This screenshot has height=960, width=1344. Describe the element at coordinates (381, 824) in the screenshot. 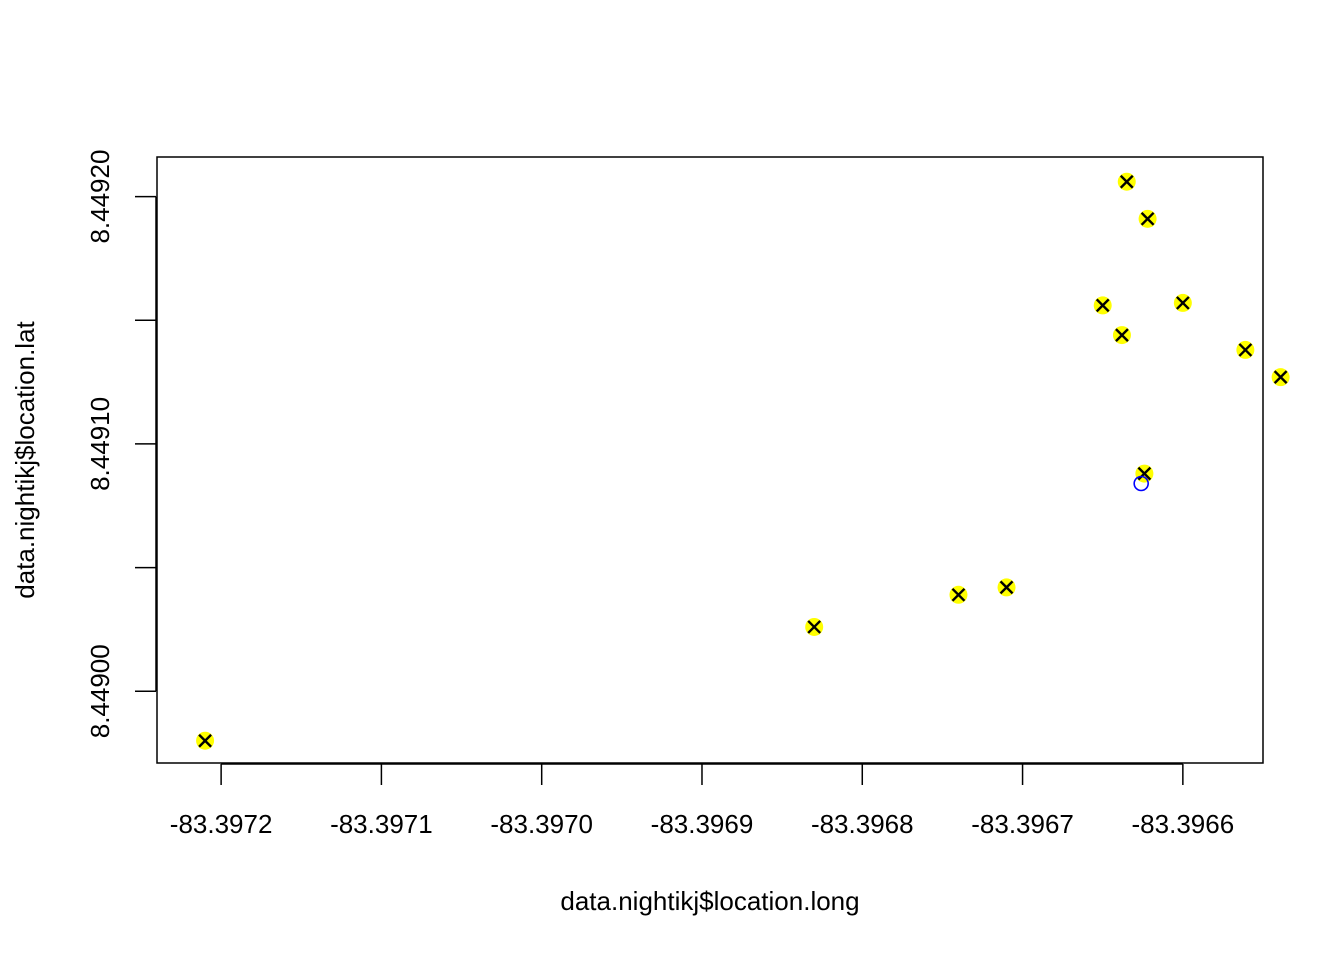

I see `x-tick-label: -83.3971` at that location.